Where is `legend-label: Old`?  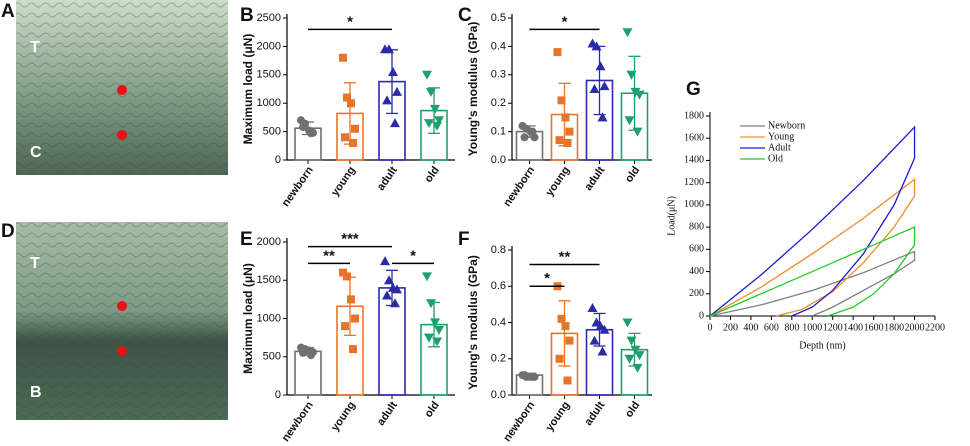 legend-label: Old is located at coordinates (775, 158).